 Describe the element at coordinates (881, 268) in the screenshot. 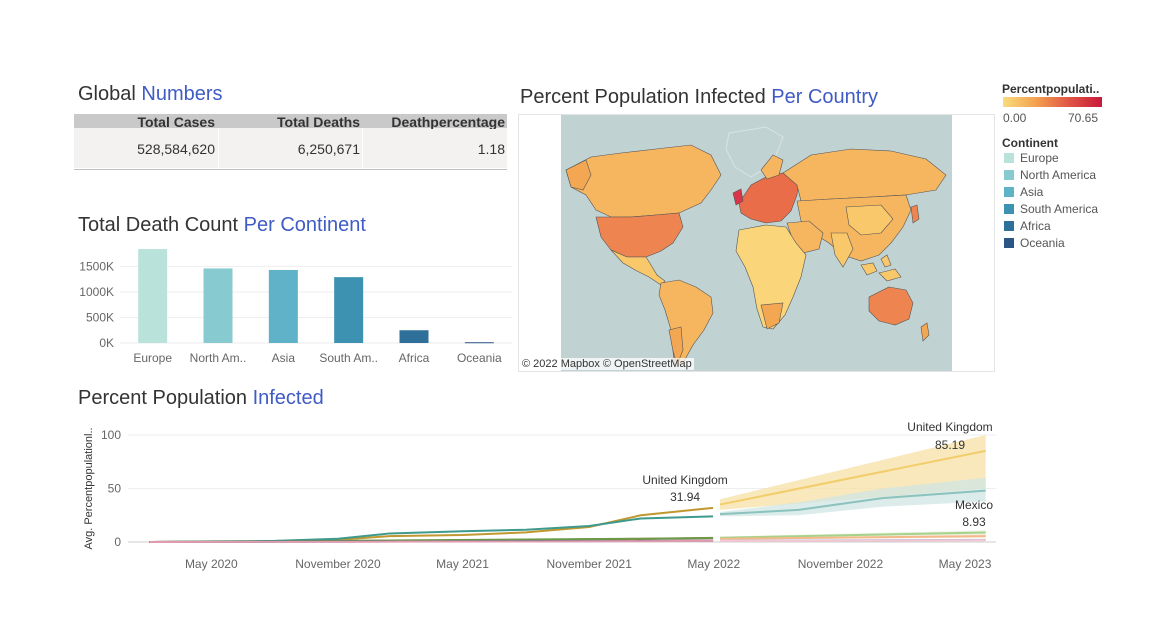

I see `indonesia` at that location.